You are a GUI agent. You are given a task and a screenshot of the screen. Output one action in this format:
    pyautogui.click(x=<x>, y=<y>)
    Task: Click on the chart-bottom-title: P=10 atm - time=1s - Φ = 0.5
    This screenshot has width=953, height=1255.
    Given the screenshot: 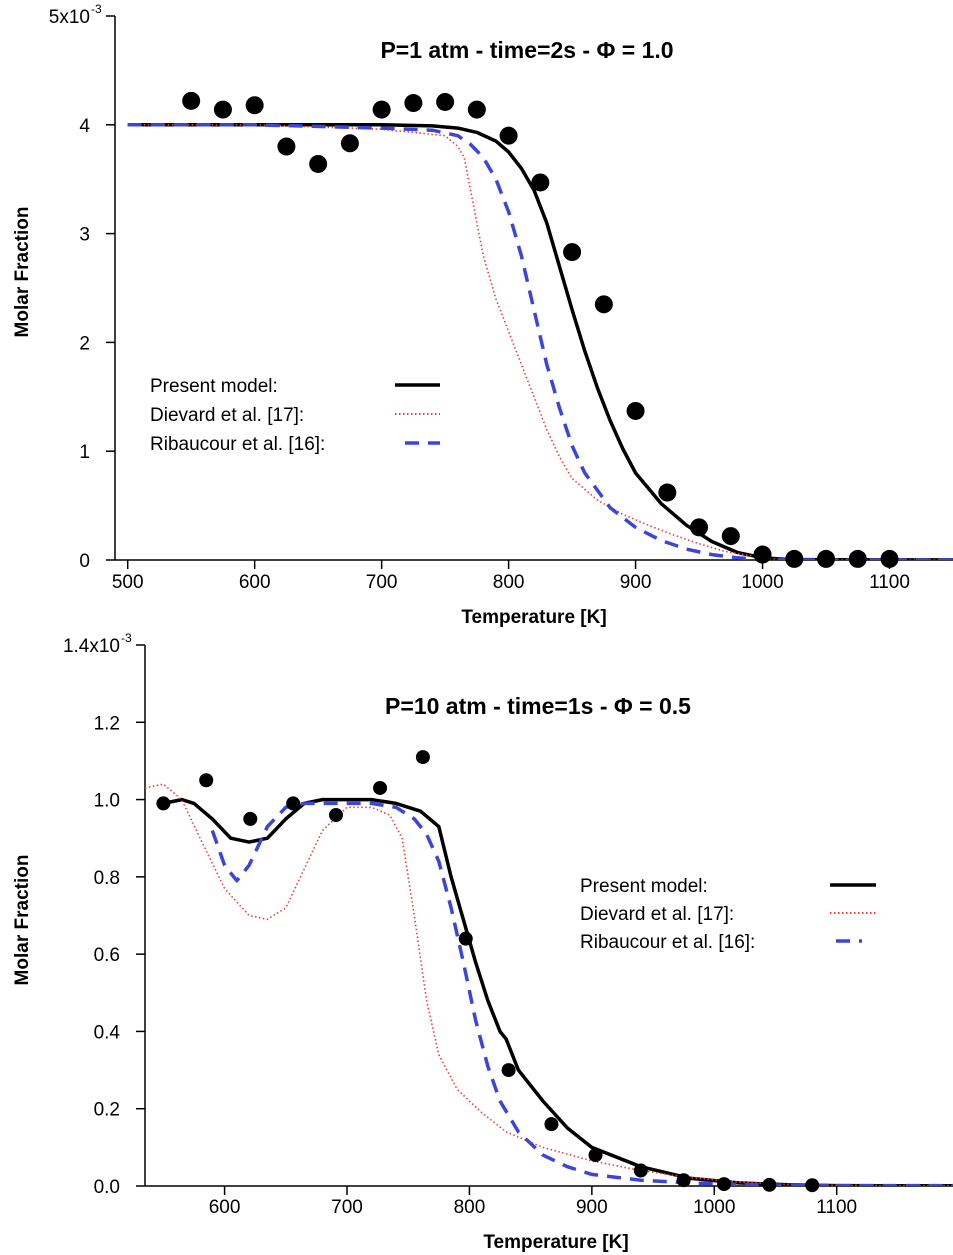 What is the action you would take?
    pyautogui.click(x=538, y=706)
    